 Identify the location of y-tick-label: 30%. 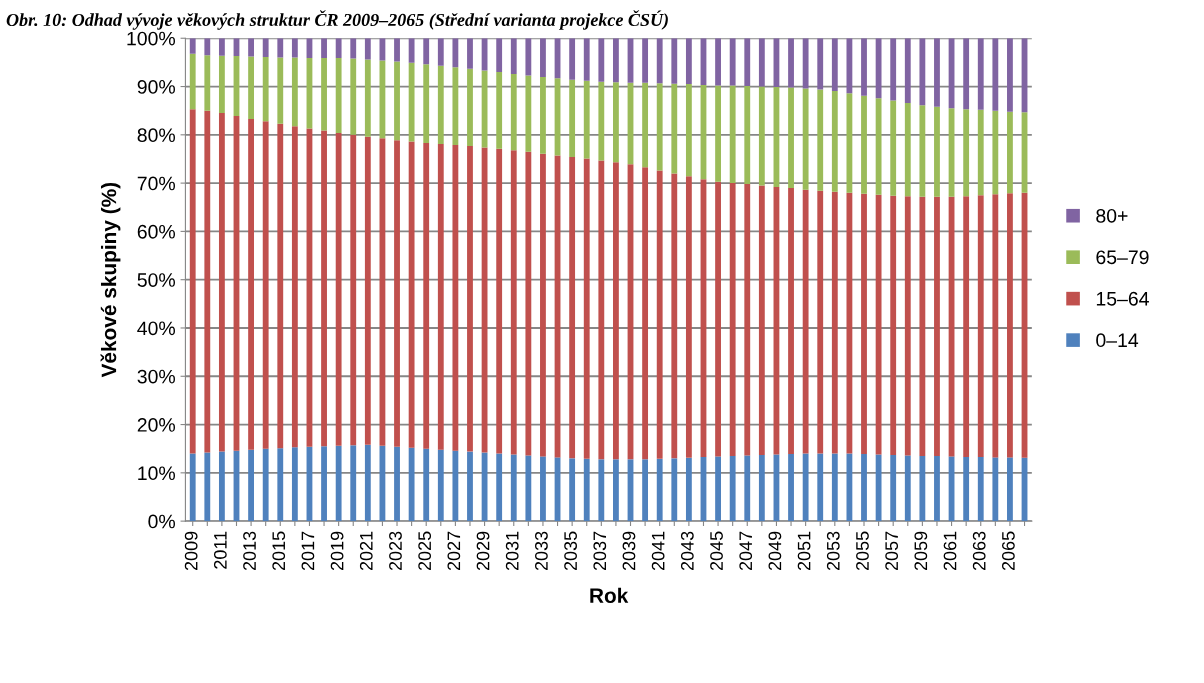
(156, 376).